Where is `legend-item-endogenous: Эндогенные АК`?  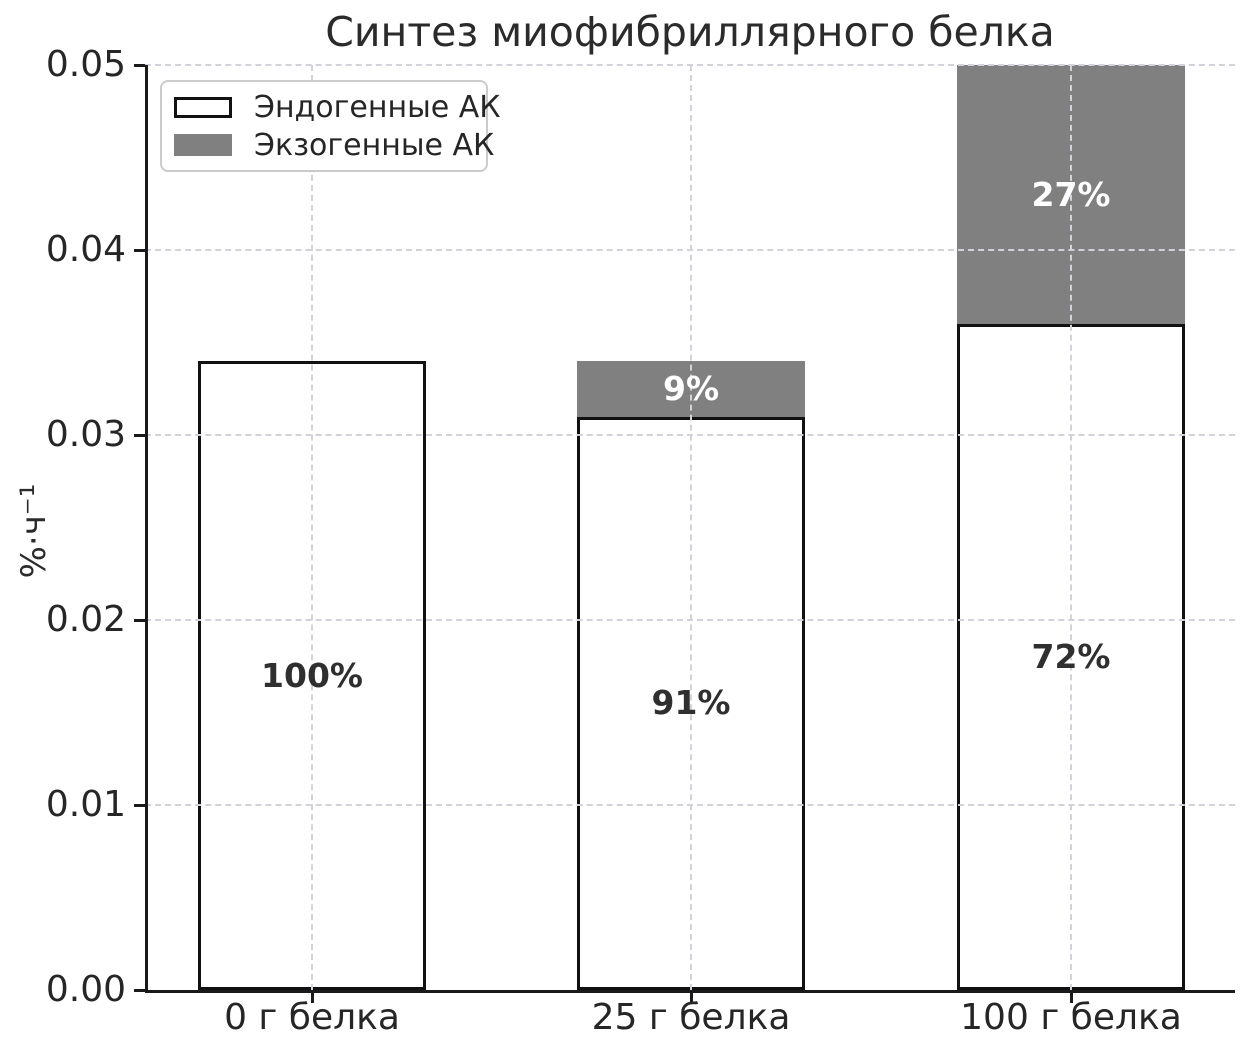 legend-item-endogenous: Эндогенные АК is located at coordinates (337, 107).